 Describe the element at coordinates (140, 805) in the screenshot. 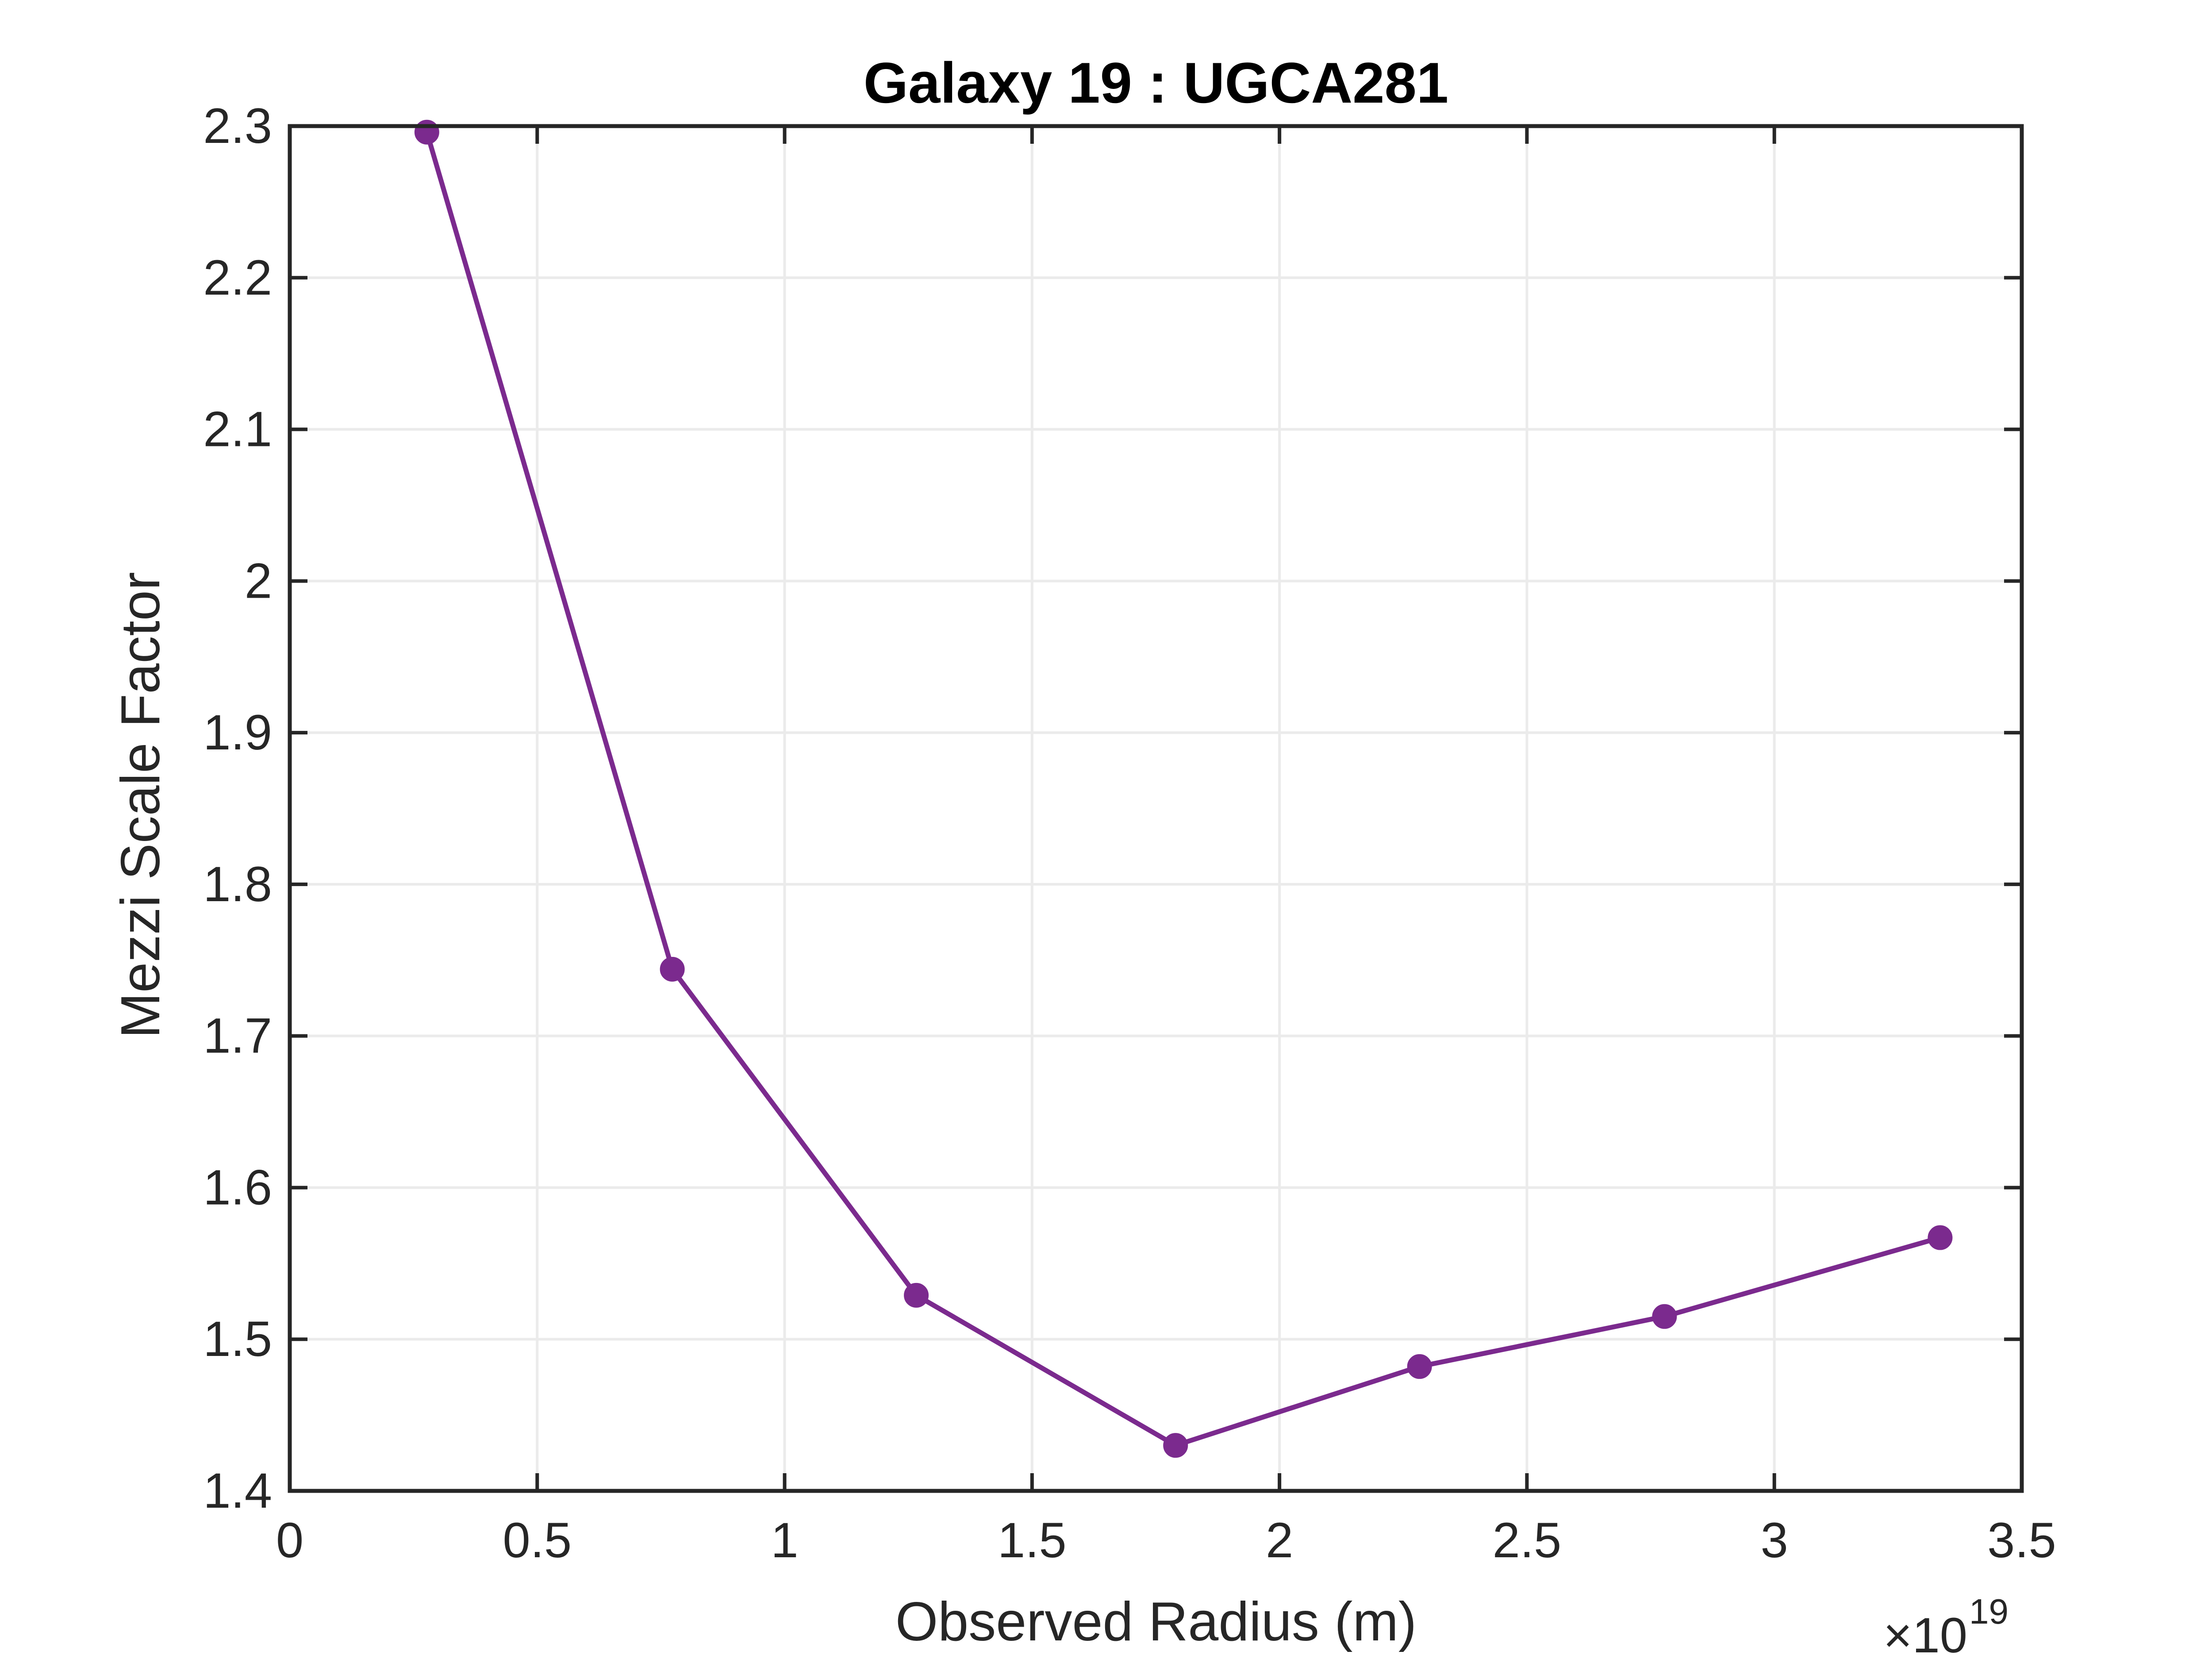

I see `y-axis-label: Mezzi Scale Factor` at that location.